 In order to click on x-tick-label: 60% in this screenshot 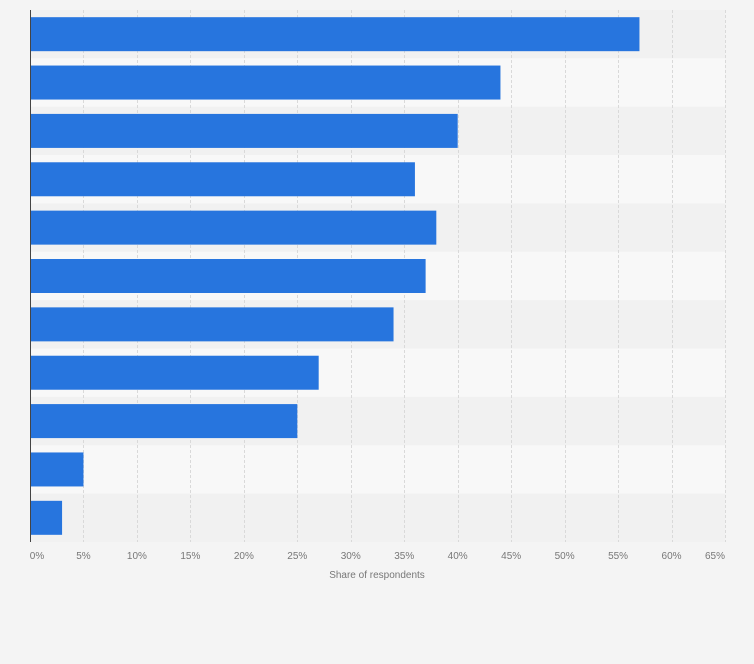, I will do `click(672, 556)`.